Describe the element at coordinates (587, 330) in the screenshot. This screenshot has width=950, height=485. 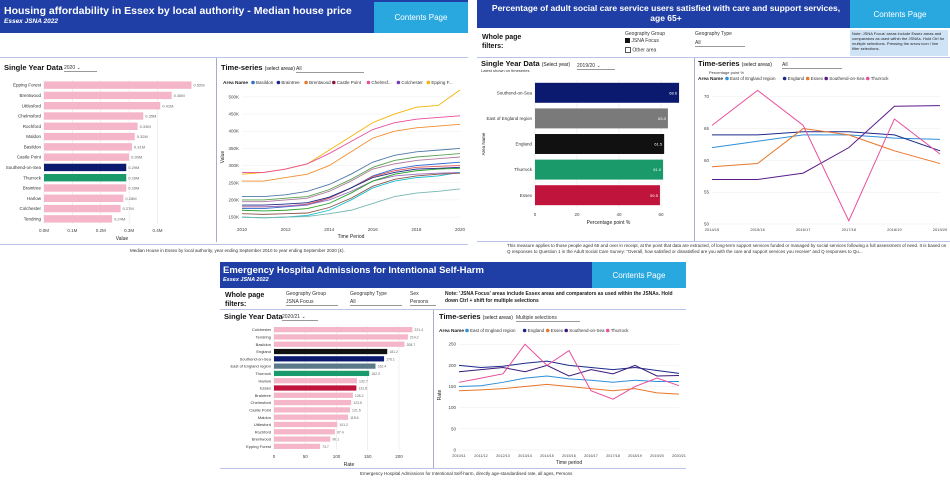
I see `legend-label: Southend-on-Sea` at that location.